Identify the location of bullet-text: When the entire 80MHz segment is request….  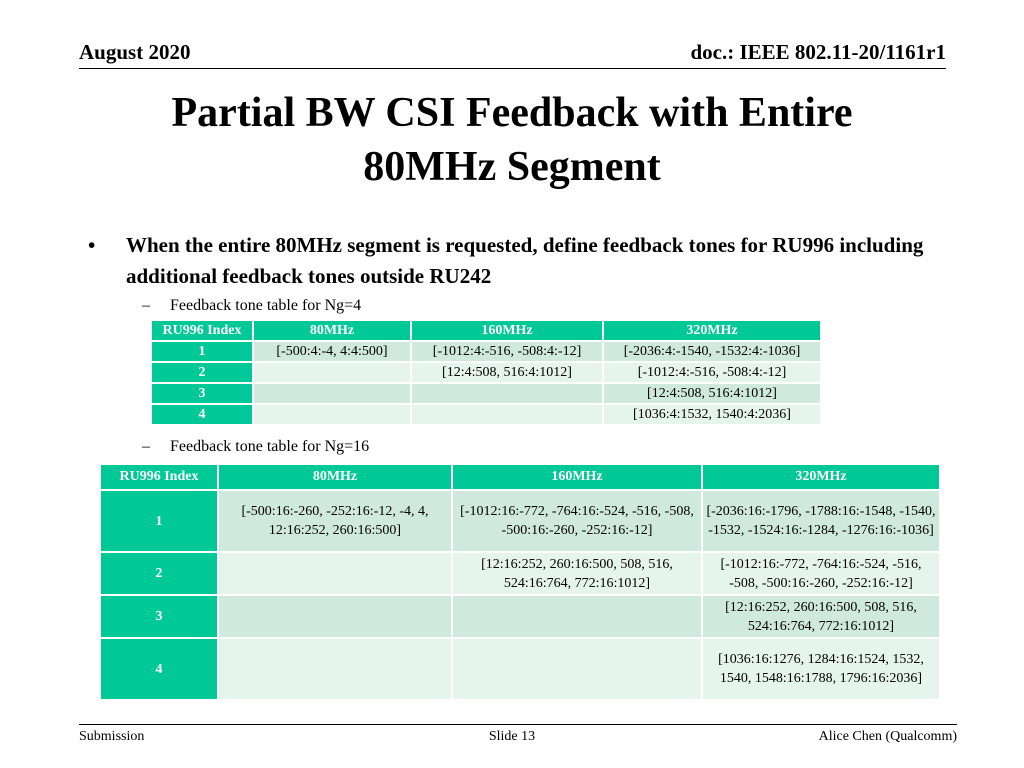
(525, 260).